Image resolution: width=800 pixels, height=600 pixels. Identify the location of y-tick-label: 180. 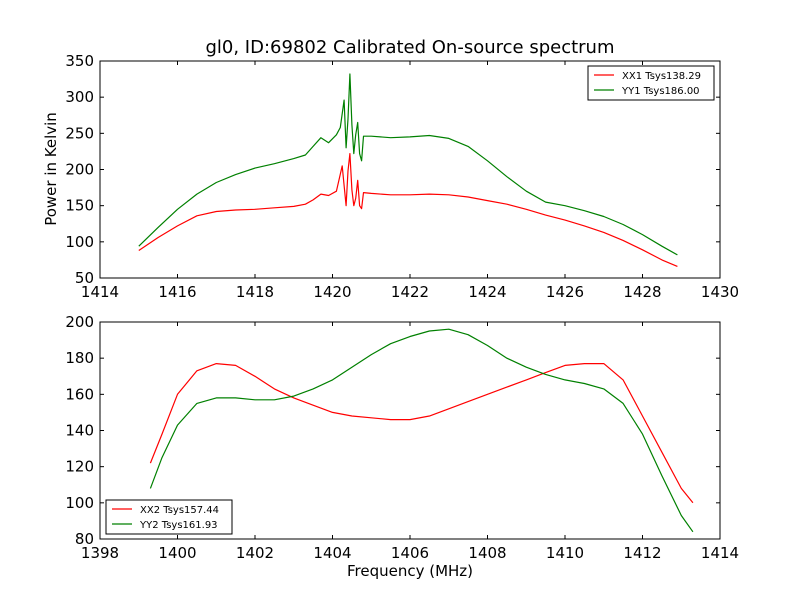
(79, 358).